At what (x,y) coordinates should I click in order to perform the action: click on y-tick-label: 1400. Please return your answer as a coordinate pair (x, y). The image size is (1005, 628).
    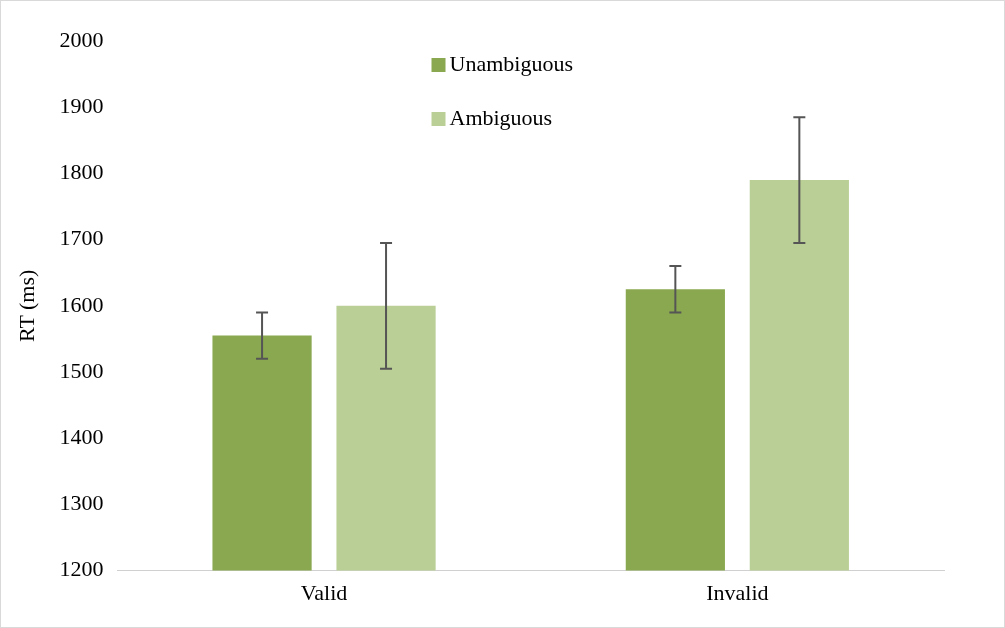
    Looking at the image, I should click on (81, 436).